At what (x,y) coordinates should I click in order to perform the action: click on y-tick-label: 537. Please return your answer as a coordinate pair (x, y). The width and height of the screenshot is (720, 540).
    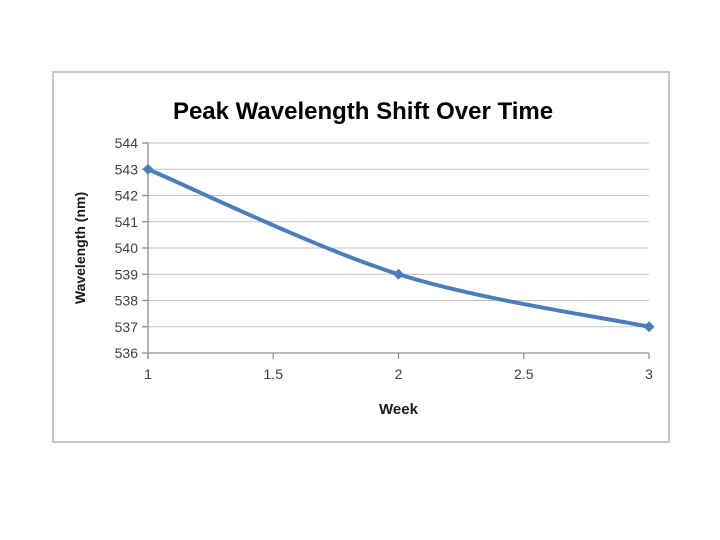
    Looking at the image, I should click on (127, 327).